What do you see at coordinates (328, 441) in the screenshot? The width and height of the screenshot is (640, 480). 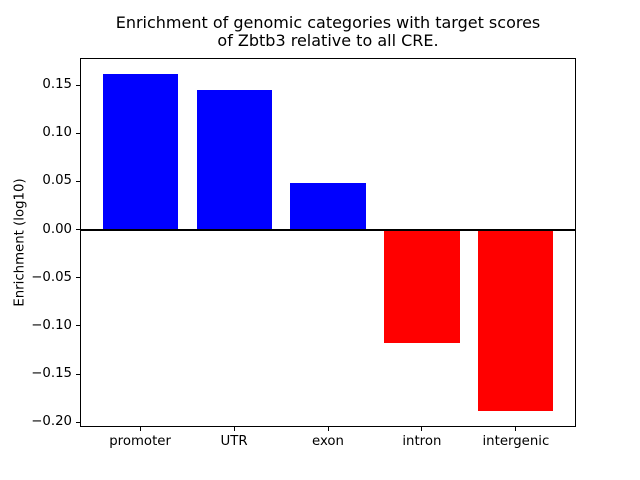 I see `x-tick-label-exon: exon` at bounding box center [328, 441].